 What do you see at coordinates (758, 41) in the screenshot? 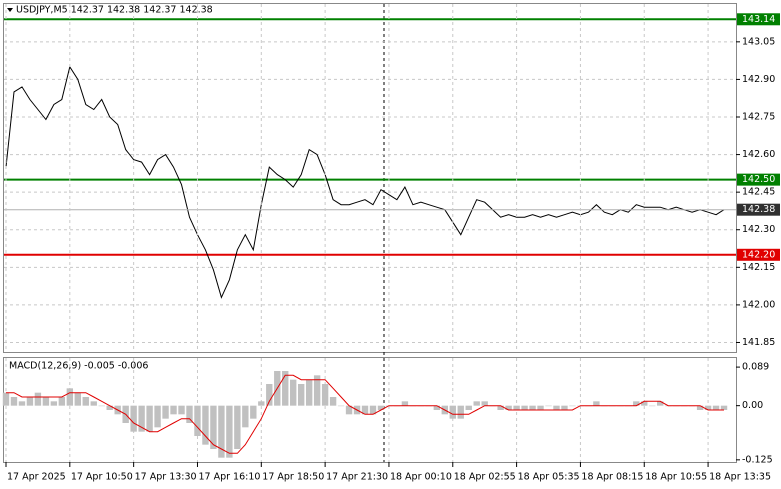
I see `y-tick-label: 143.05` at bounding box center [758, 41].